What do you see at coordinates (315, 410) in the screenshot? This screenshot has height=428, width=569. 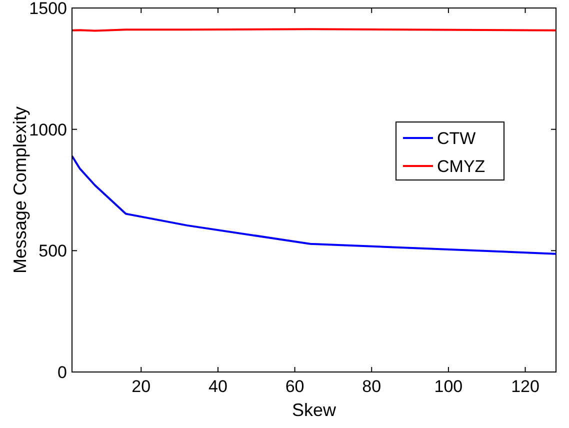 I see `x-axis-title: Skew` at bounding box center [315, 410].